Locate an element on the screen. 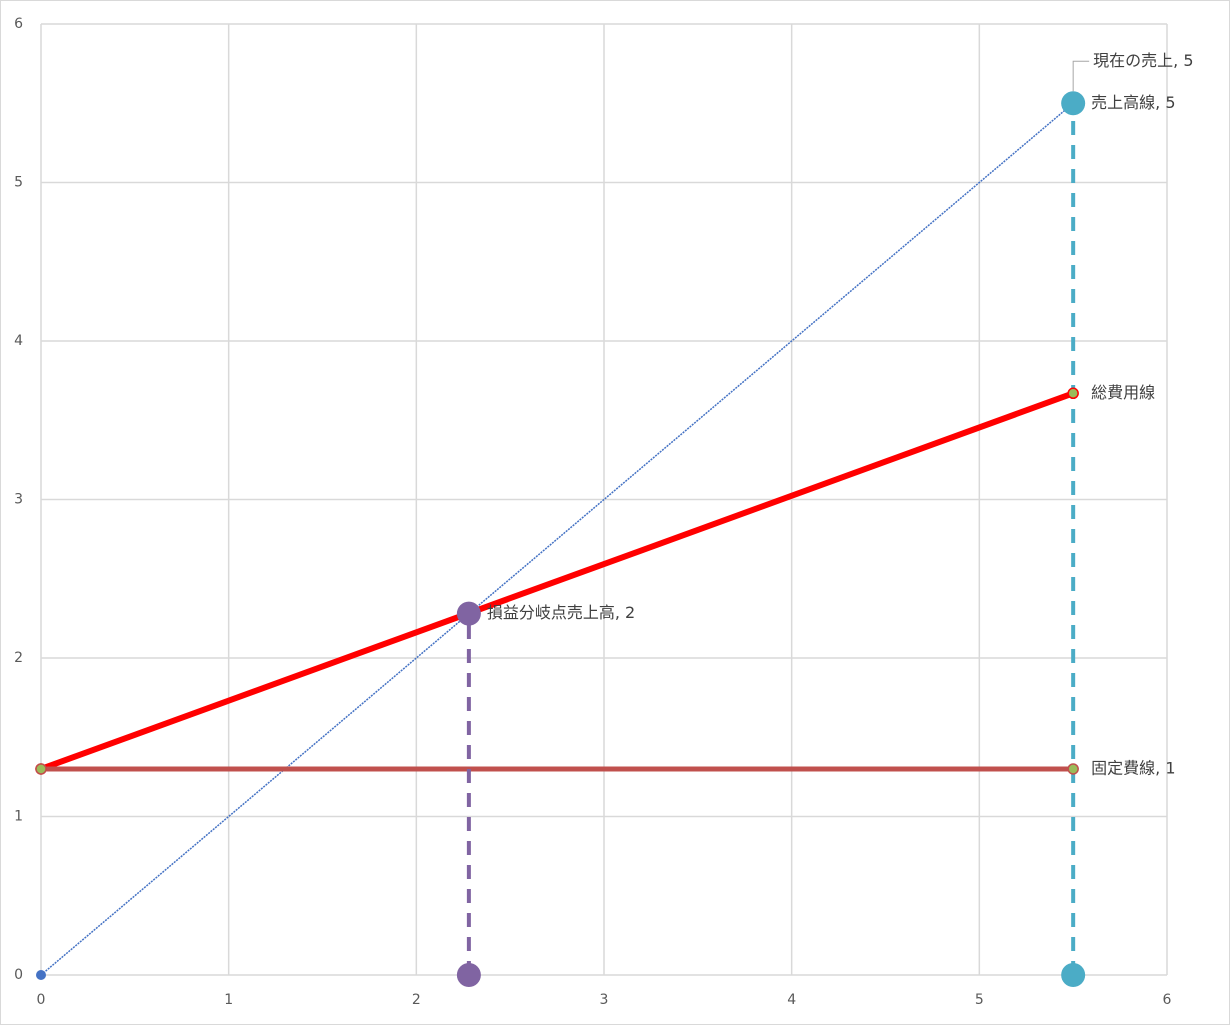  y-tick-label: 4 is located at coordinates (18, 341).